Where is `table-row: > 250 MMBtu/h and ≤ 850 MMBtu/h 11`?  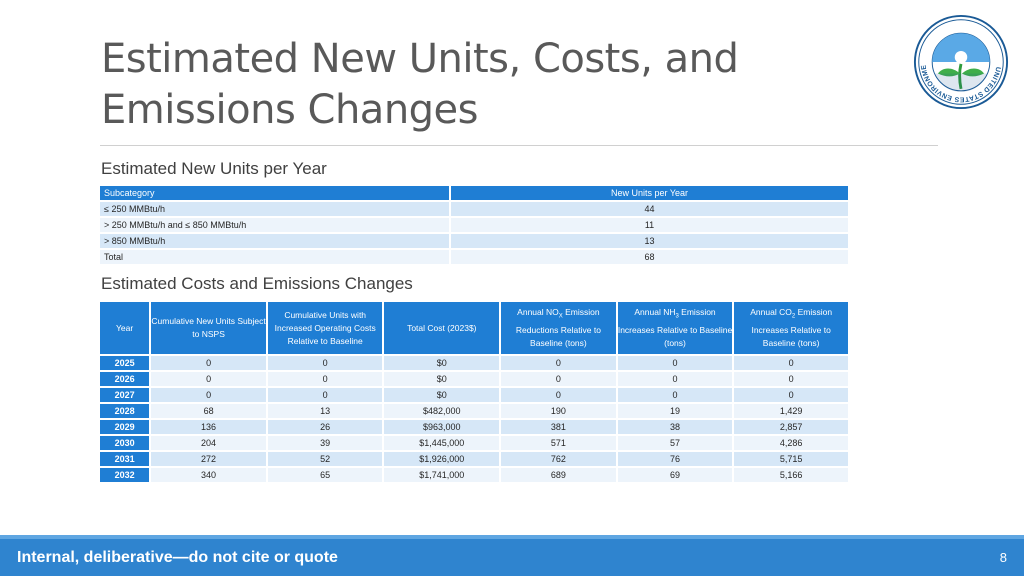
table-row: > 250 MMBtu/h and ≤ 850 MMBtu/h 11 is located at coordinates (474, 225).